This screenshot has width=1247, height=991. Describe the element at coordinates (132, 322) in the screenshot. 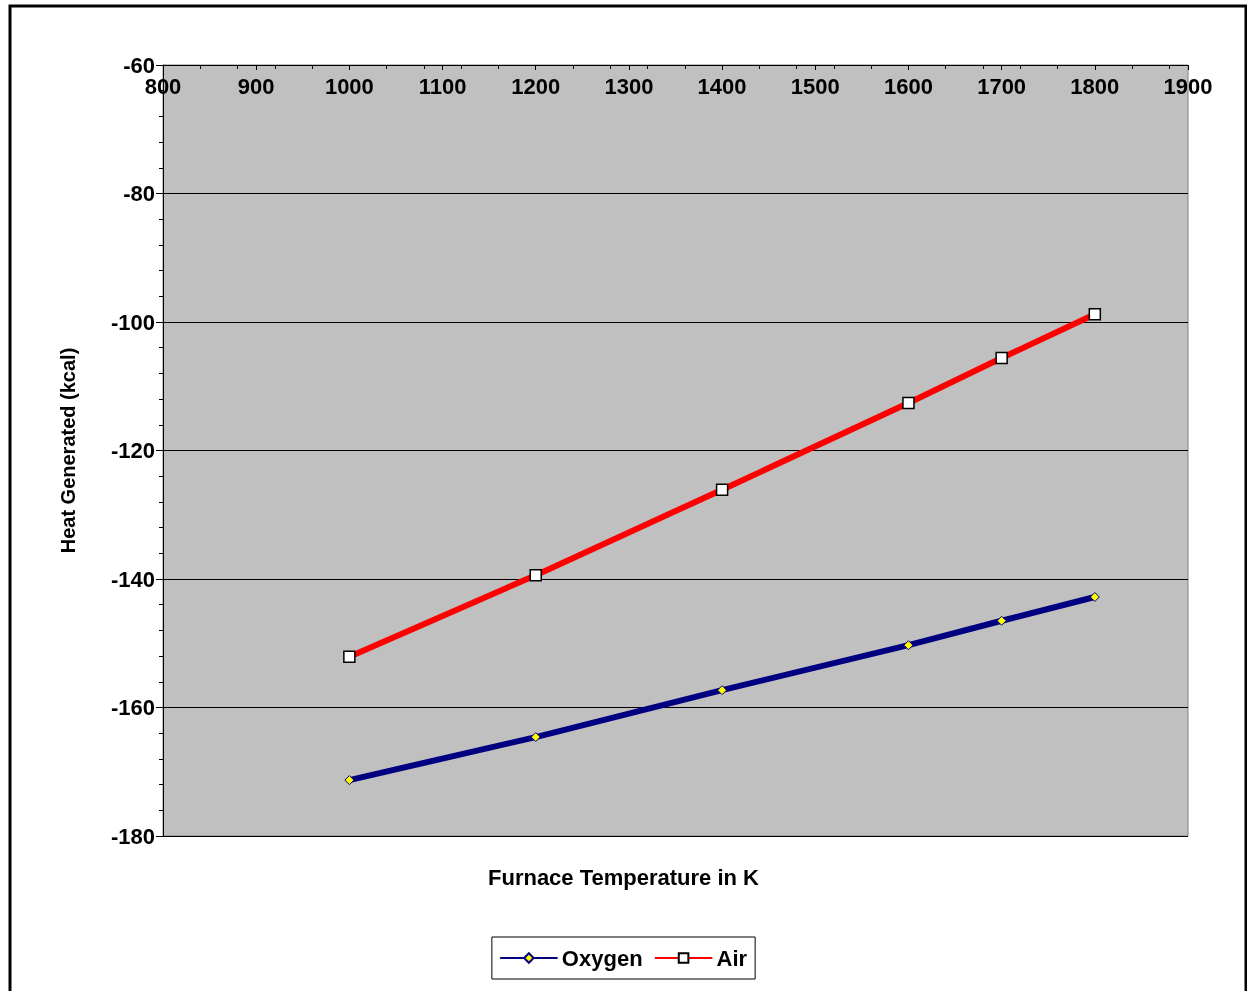

I see `y-tick-label: -100` at that location.